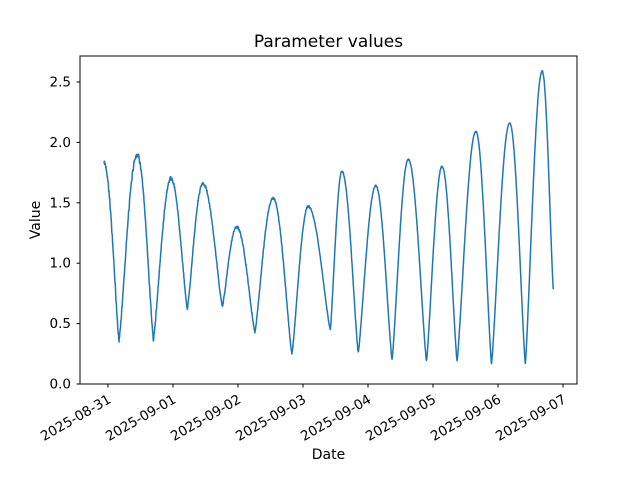  Describe the element at coordinates (206, 418) in the screenshot. I see `x-tick-label: 2025-09-02` at that location.